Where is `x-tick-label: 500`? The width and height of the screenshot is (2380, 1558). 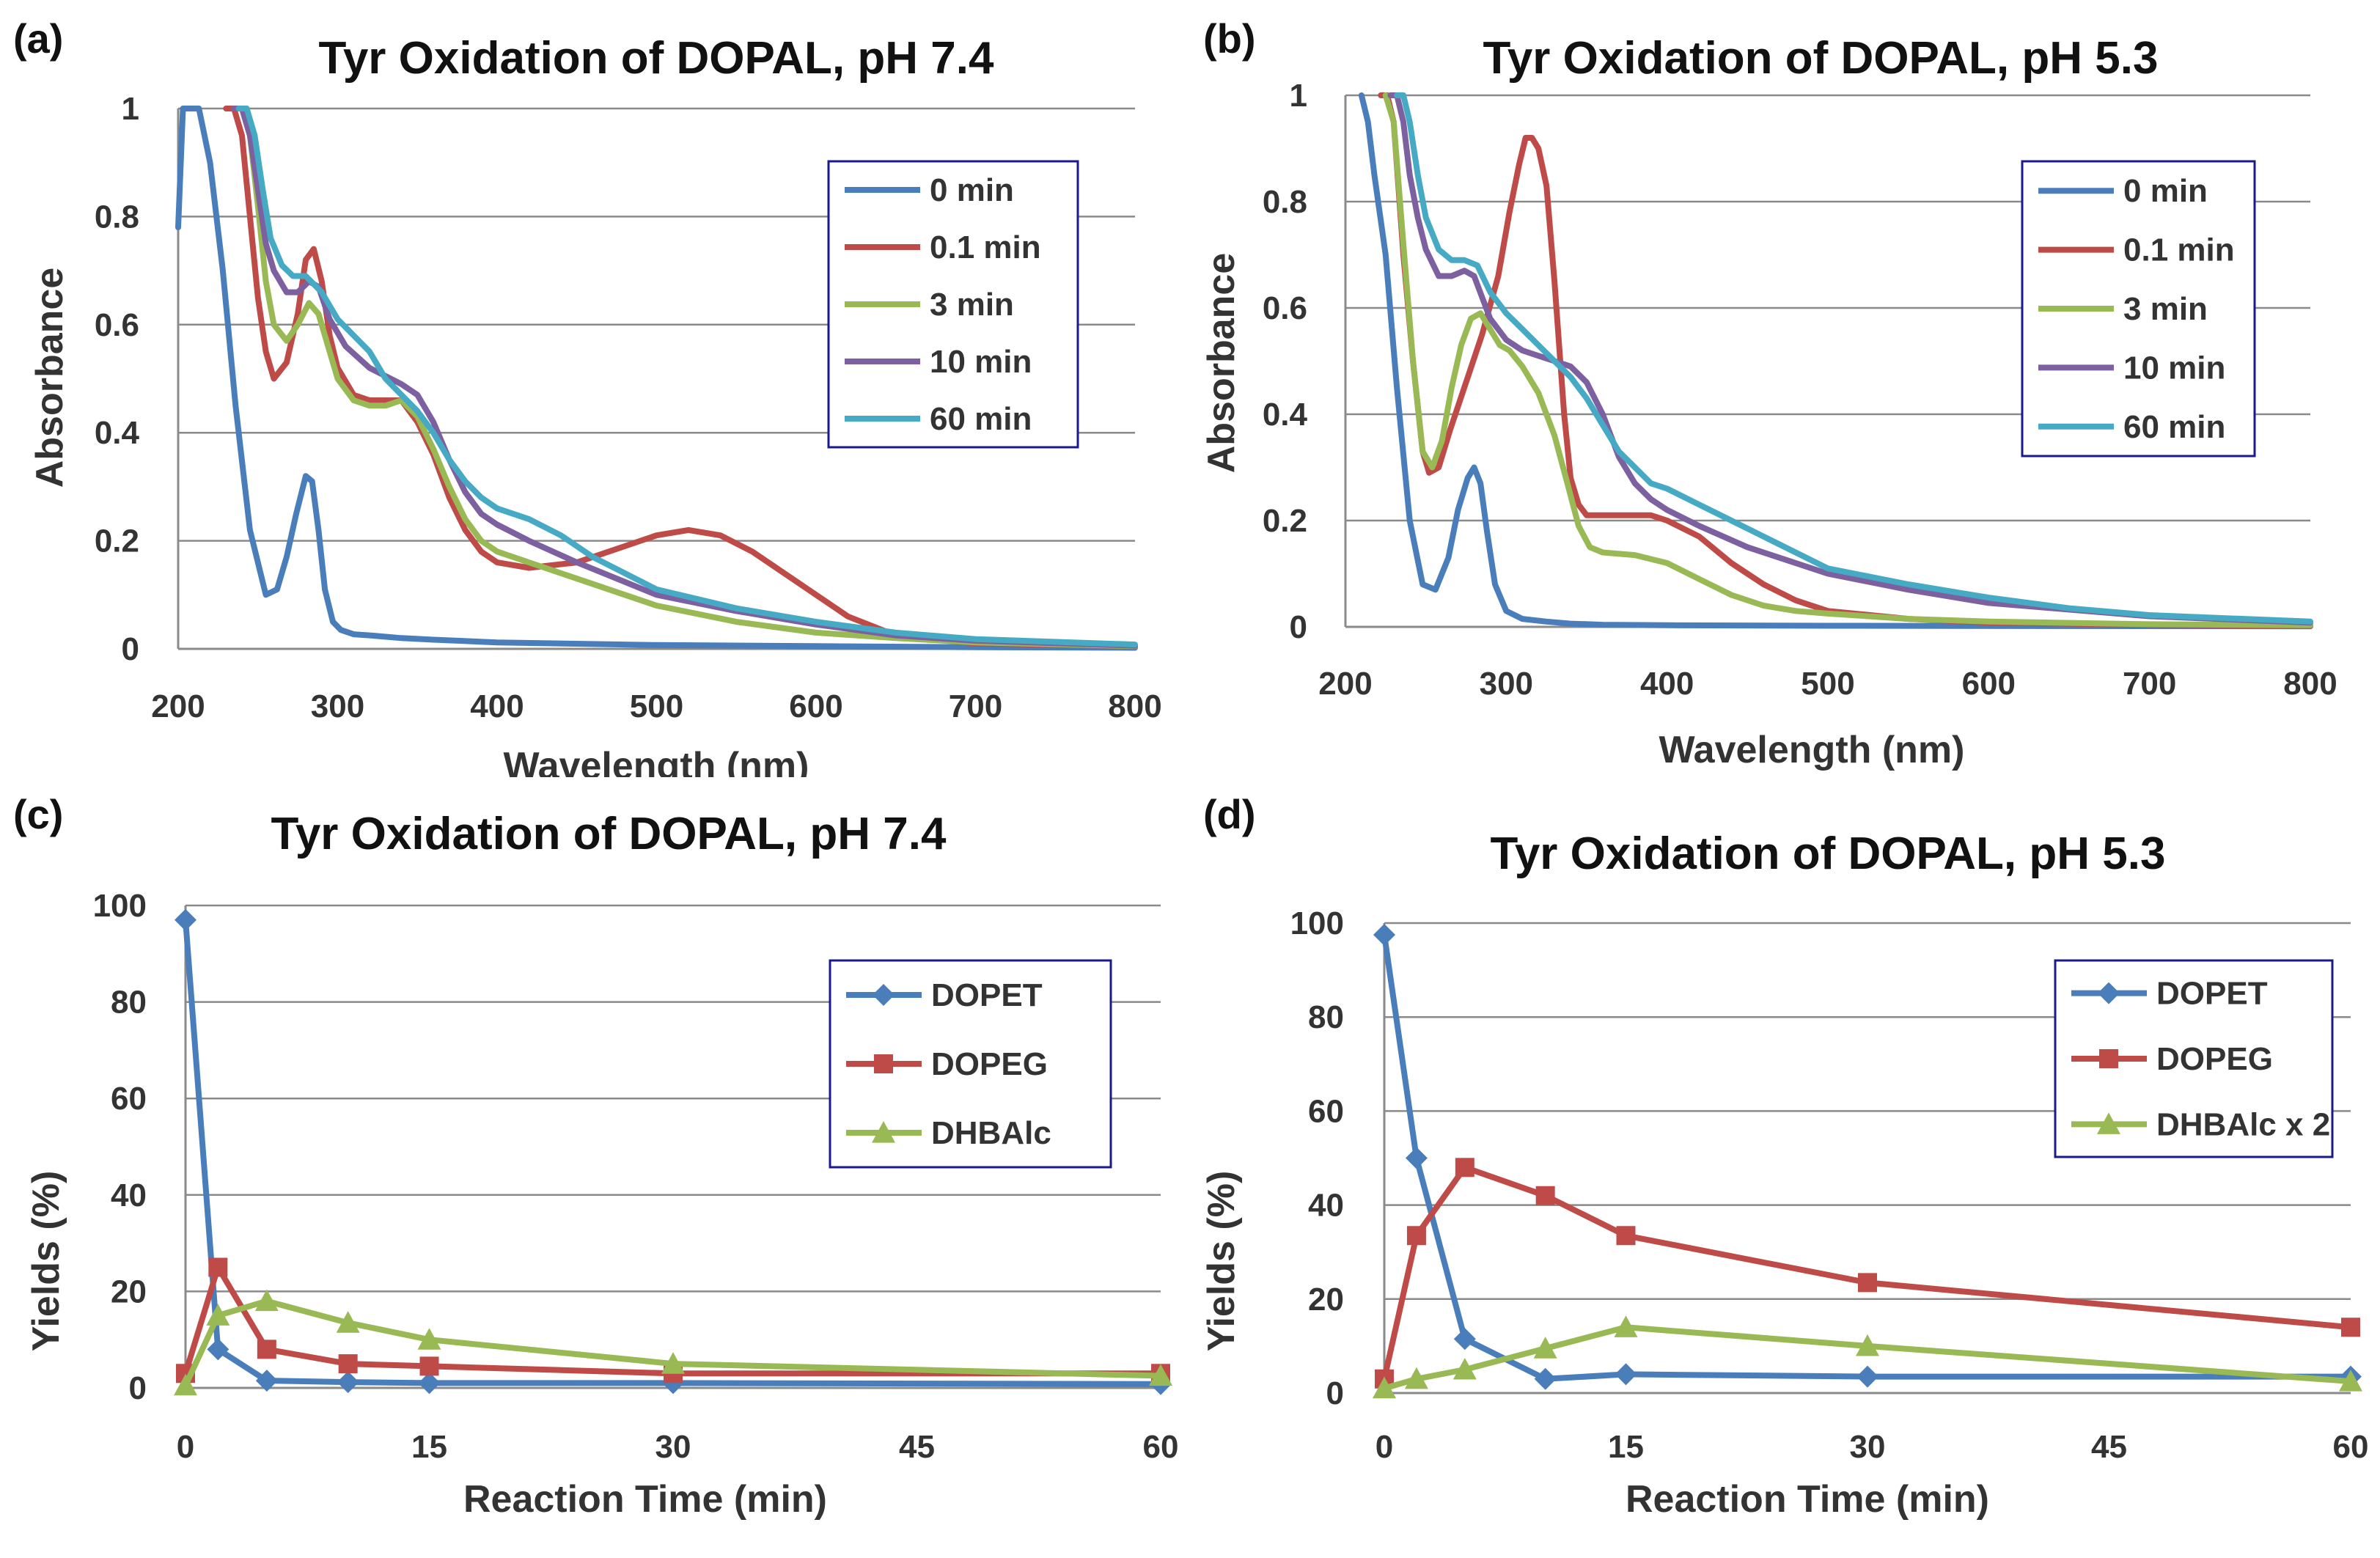
x-tick-label: 500 is located at coordinates (656, 706).